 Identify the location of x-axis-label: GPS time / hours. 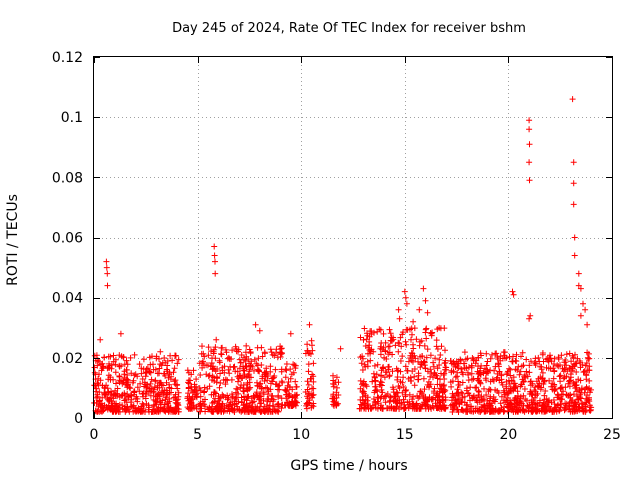
(348, 466).